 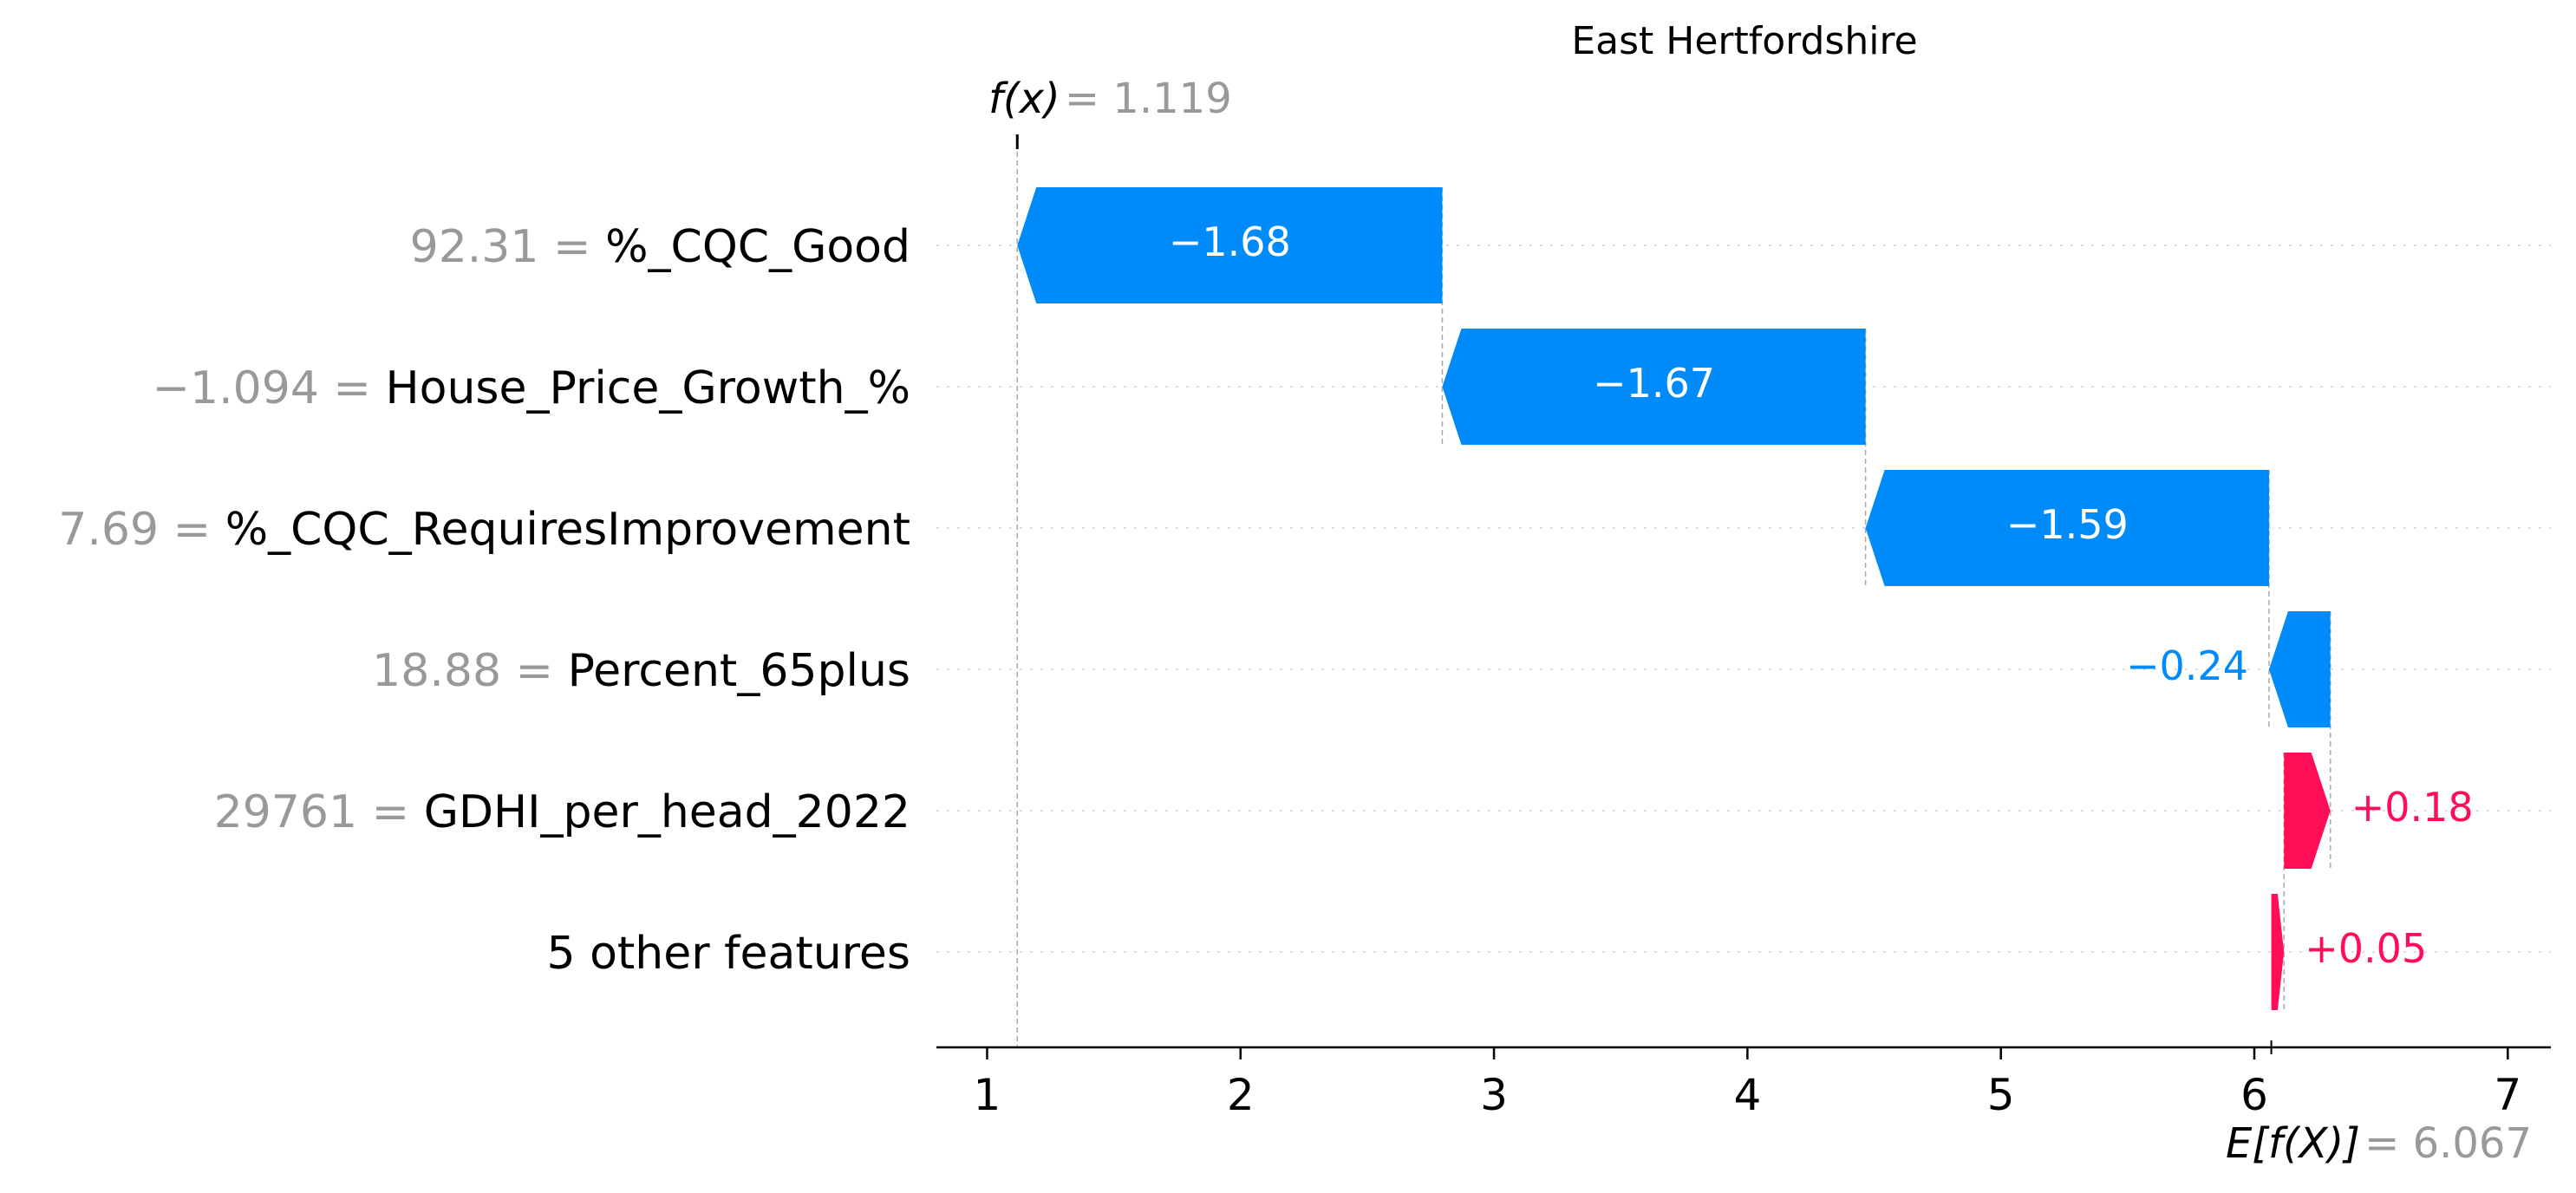 I want to click on output-label: f(x), so click(x=1024, y=99).